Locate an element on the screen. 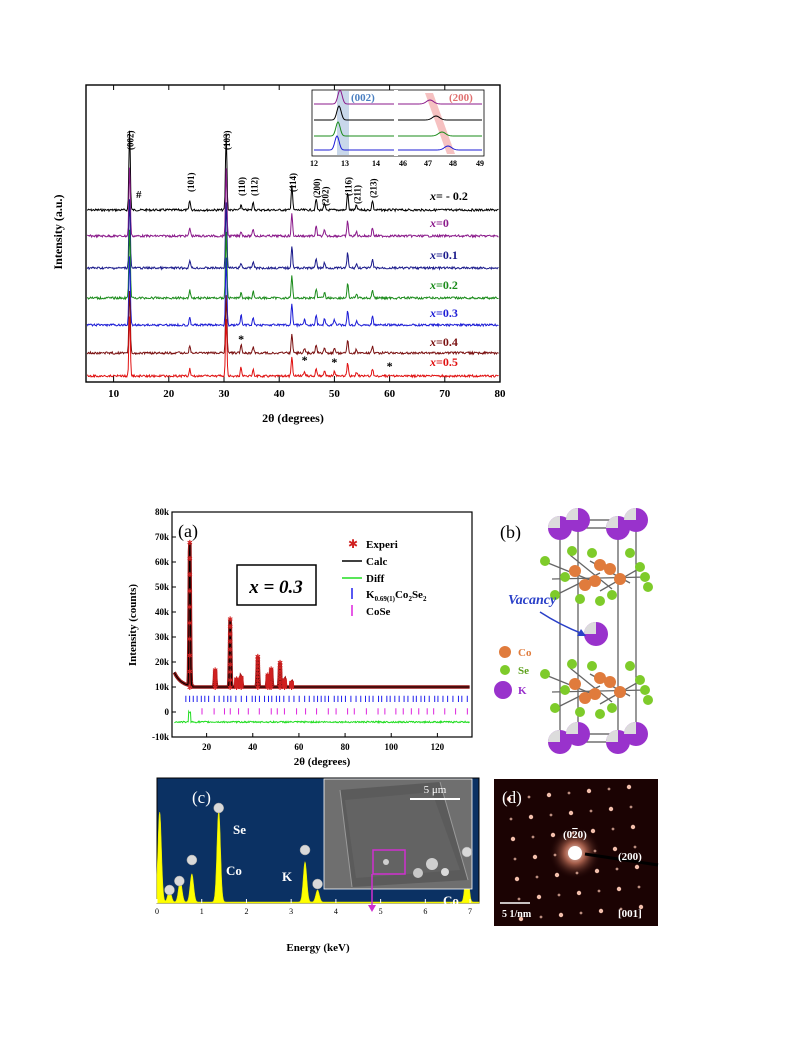  xrd-traces is located at coordinates (292, 254).